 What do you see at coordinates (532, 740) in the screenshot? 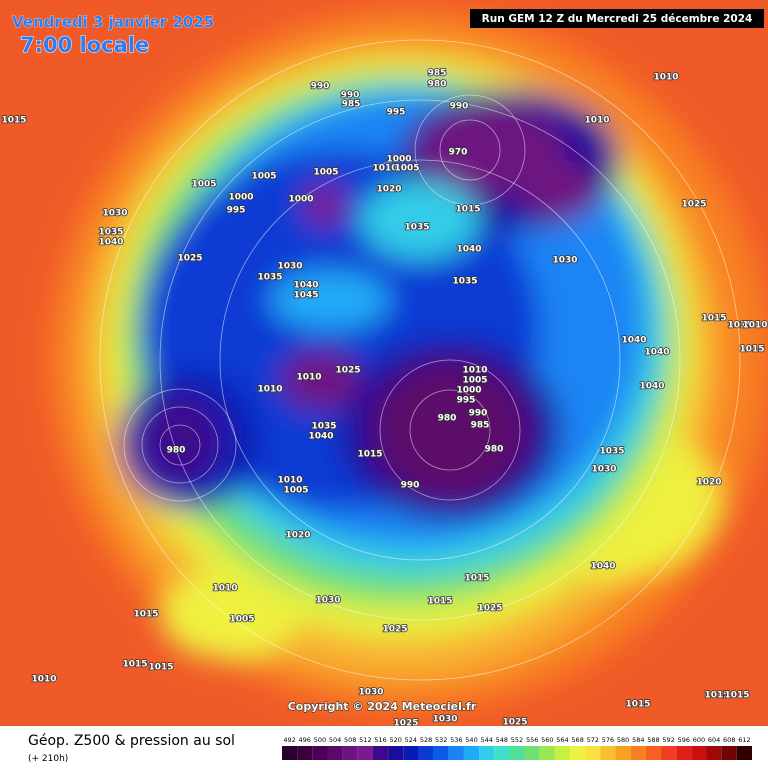
I see `scale-label: 556` at bounding box center [532, 740].